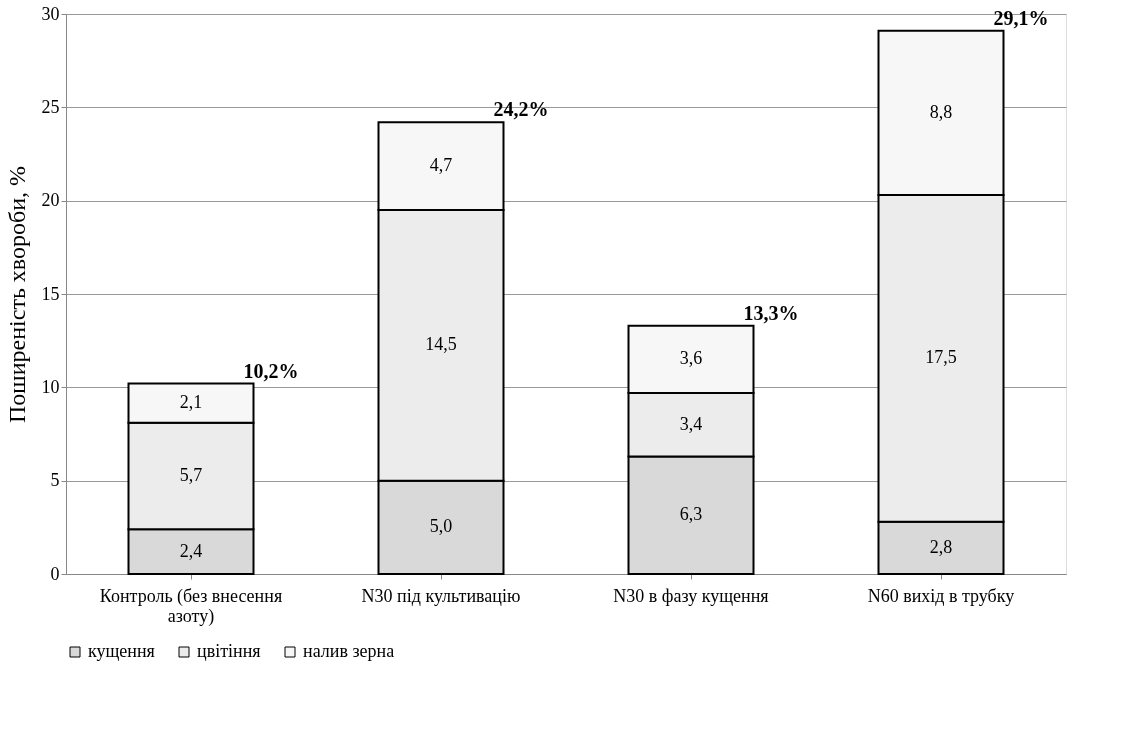  What do you see at coordinates (349, 651) in the screenshot?
I see `legend-label: налив зерна` at bounding box center [349, 651].